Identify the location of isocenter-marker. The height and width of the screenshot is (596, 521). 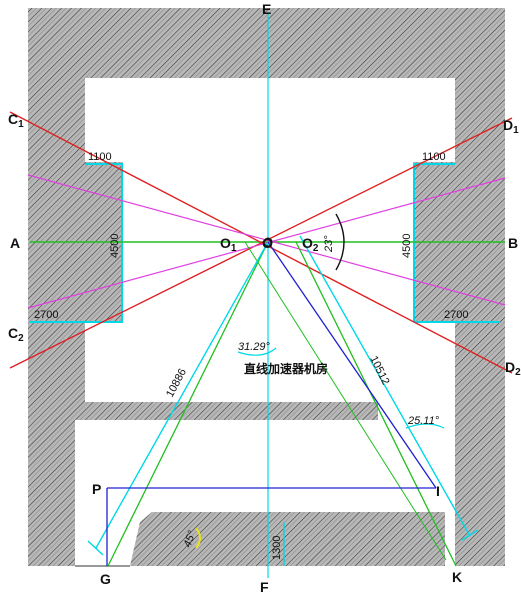
(268, 242).